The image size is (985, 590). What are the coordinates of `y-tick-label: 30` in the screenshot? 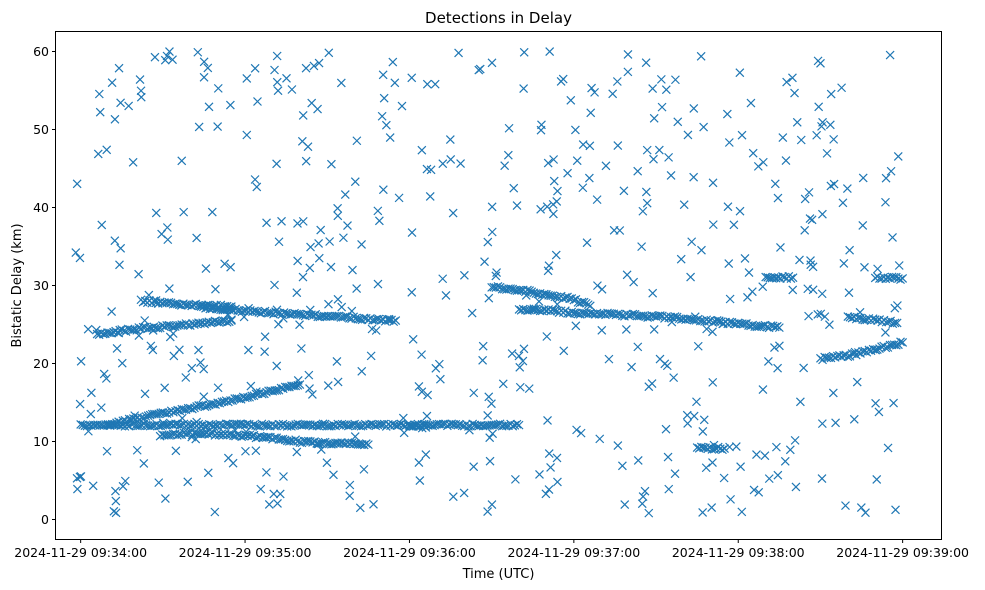 It's located at (41, 285).